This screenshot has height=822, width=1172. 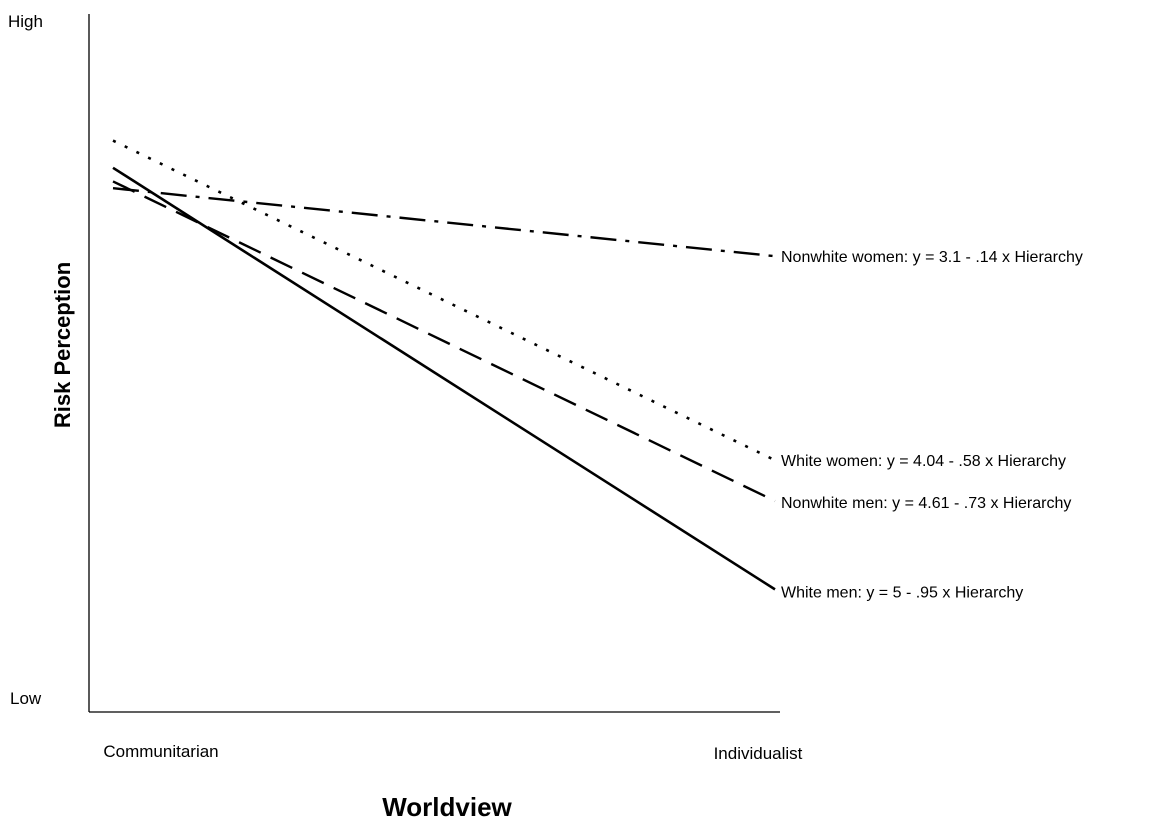 I want to click on series-line-dash-dot, so click(x=444, y=222).